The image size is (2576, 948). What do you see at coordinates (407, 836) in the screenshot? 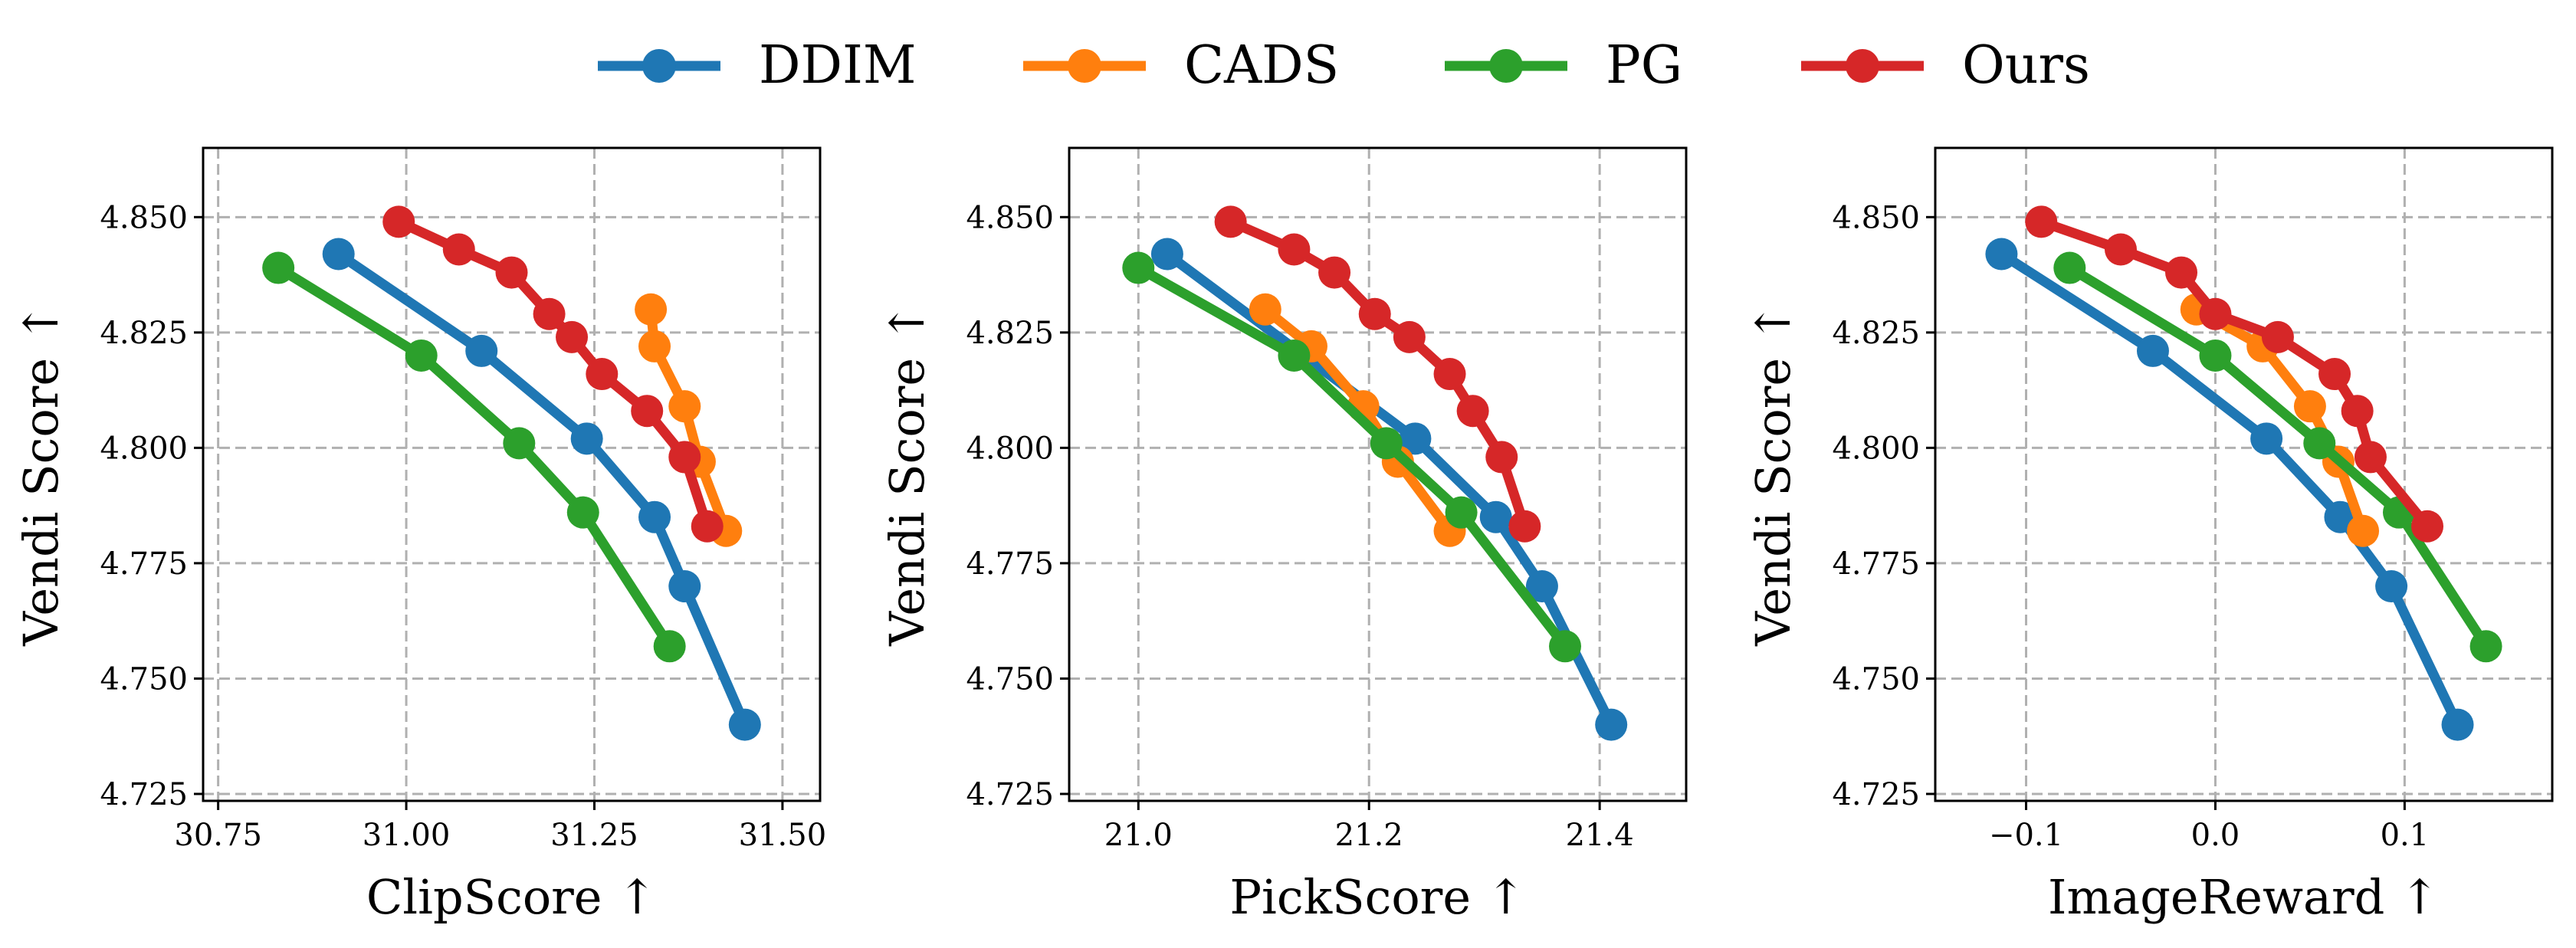
I see `x-tick-label: 31.00` at bounding box center [407, 836].